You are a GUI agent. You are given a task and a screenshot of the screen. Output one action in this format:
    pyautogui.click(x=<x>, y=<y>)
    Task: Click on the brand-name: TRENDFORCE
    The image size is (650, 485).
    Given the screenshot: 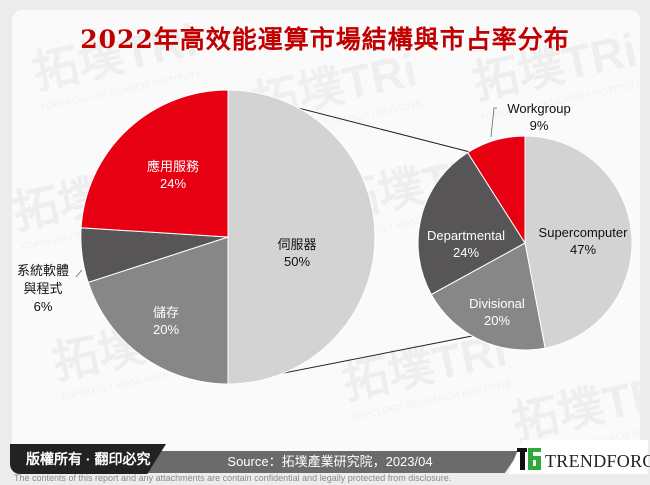 What is the action you would take?
    pyautogui.click(x=597, y=461)
    